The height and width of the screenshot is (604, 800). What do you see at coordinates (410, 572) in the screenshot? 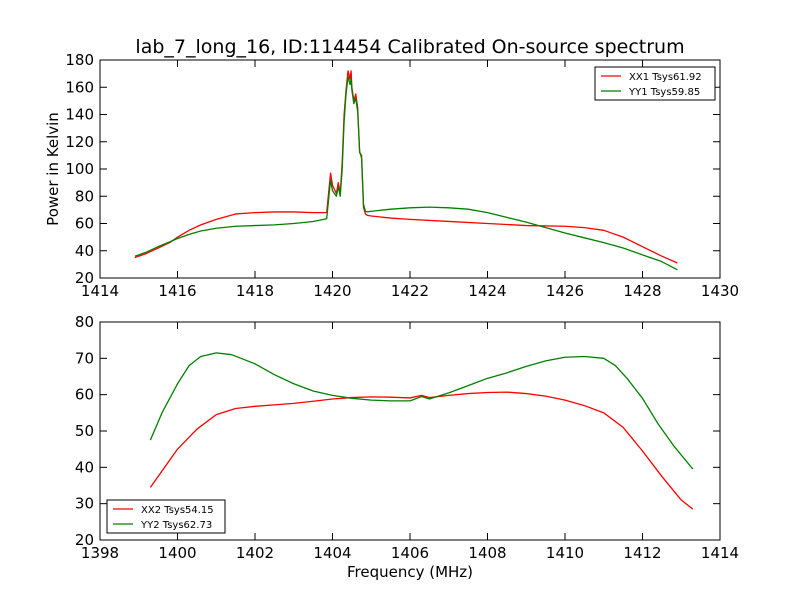
I see `x-axis-label: Frequency (MHz)` at bounding box center [410, 572].